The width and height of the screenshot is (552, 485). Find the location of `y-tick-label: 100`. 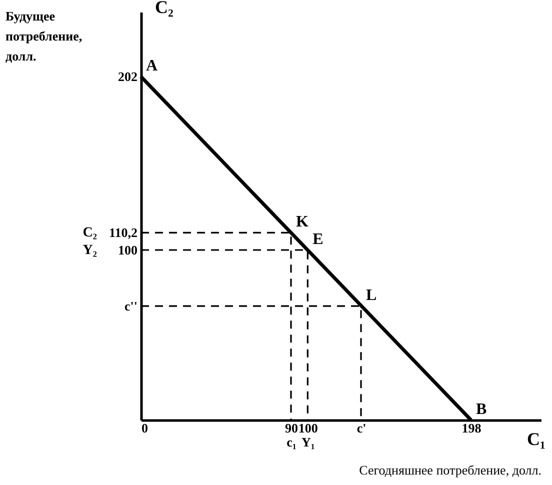

y-tick-label: 100 is located at coordinates (128, 250).